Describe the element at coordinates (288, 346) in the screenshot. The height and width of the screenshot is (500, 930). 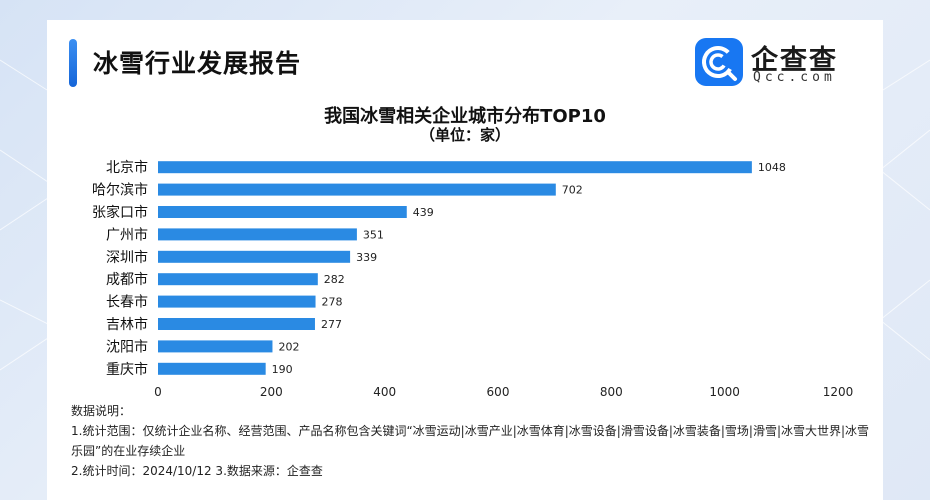
I see `value-label: 202` at that location.